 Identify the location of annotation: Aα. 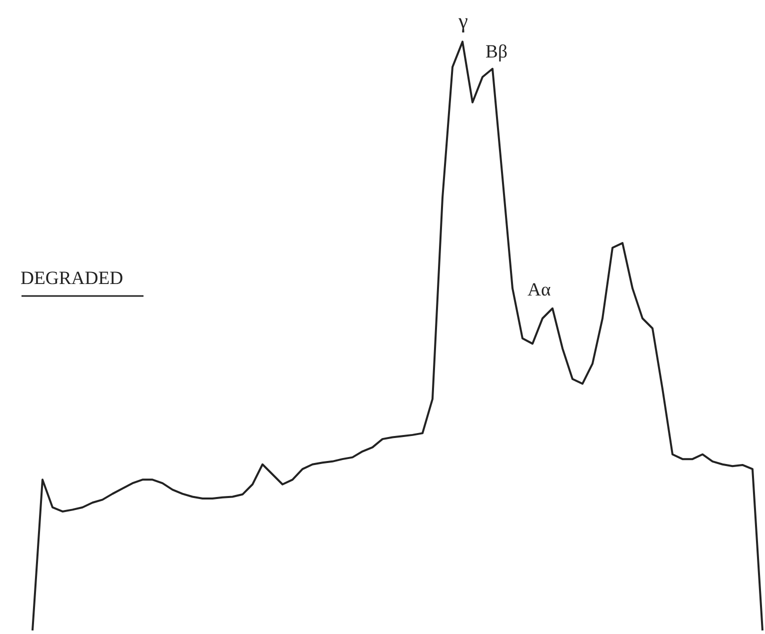
(539, 290).